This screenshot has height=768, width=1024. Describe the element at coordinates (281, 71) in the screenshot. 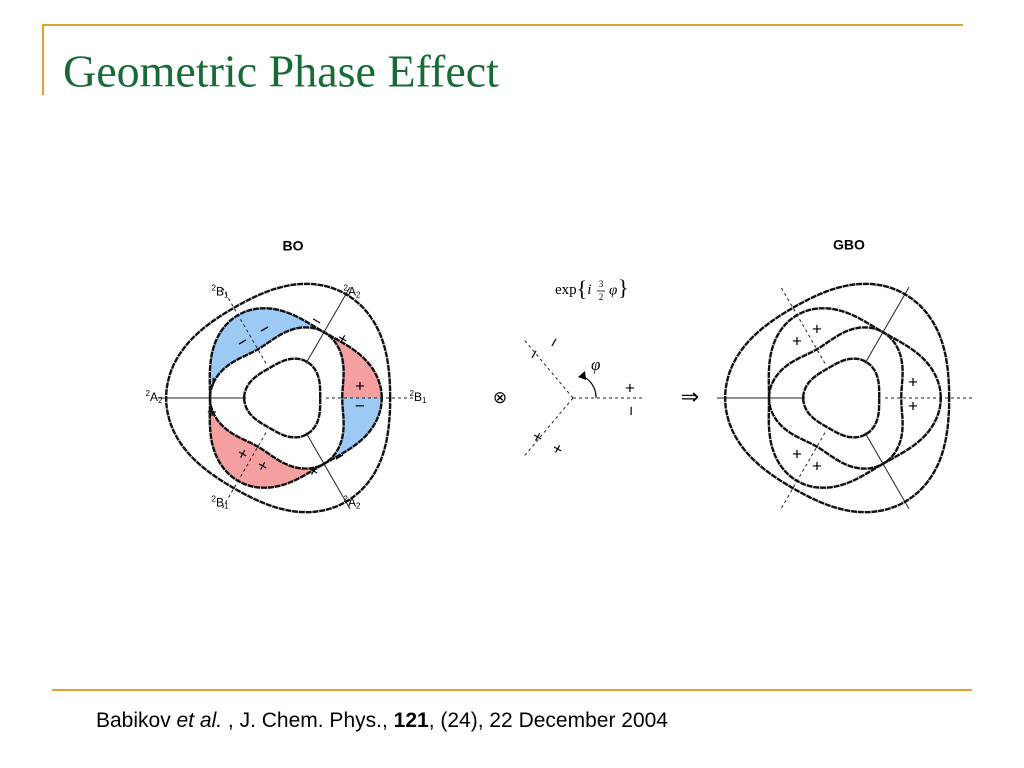

I see `slide-title: Geometric Phase Effect` at that location.